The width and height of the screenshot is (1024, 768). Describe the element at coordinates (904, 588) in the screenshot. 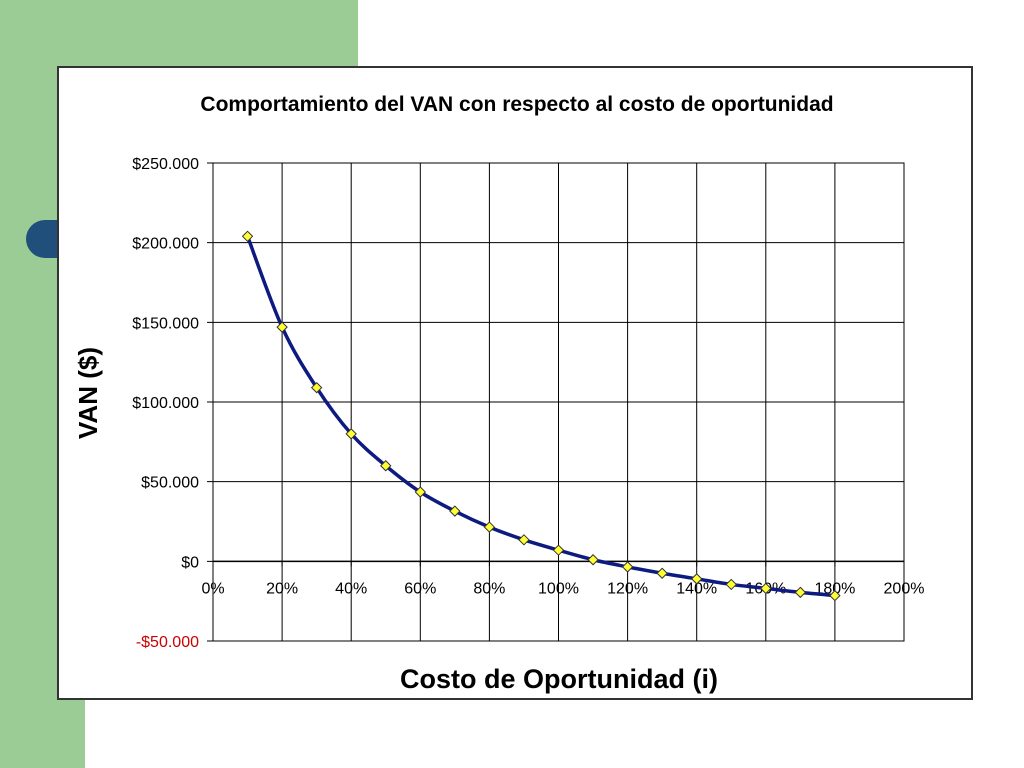

I see `x-tick-label: 200%` at that location.